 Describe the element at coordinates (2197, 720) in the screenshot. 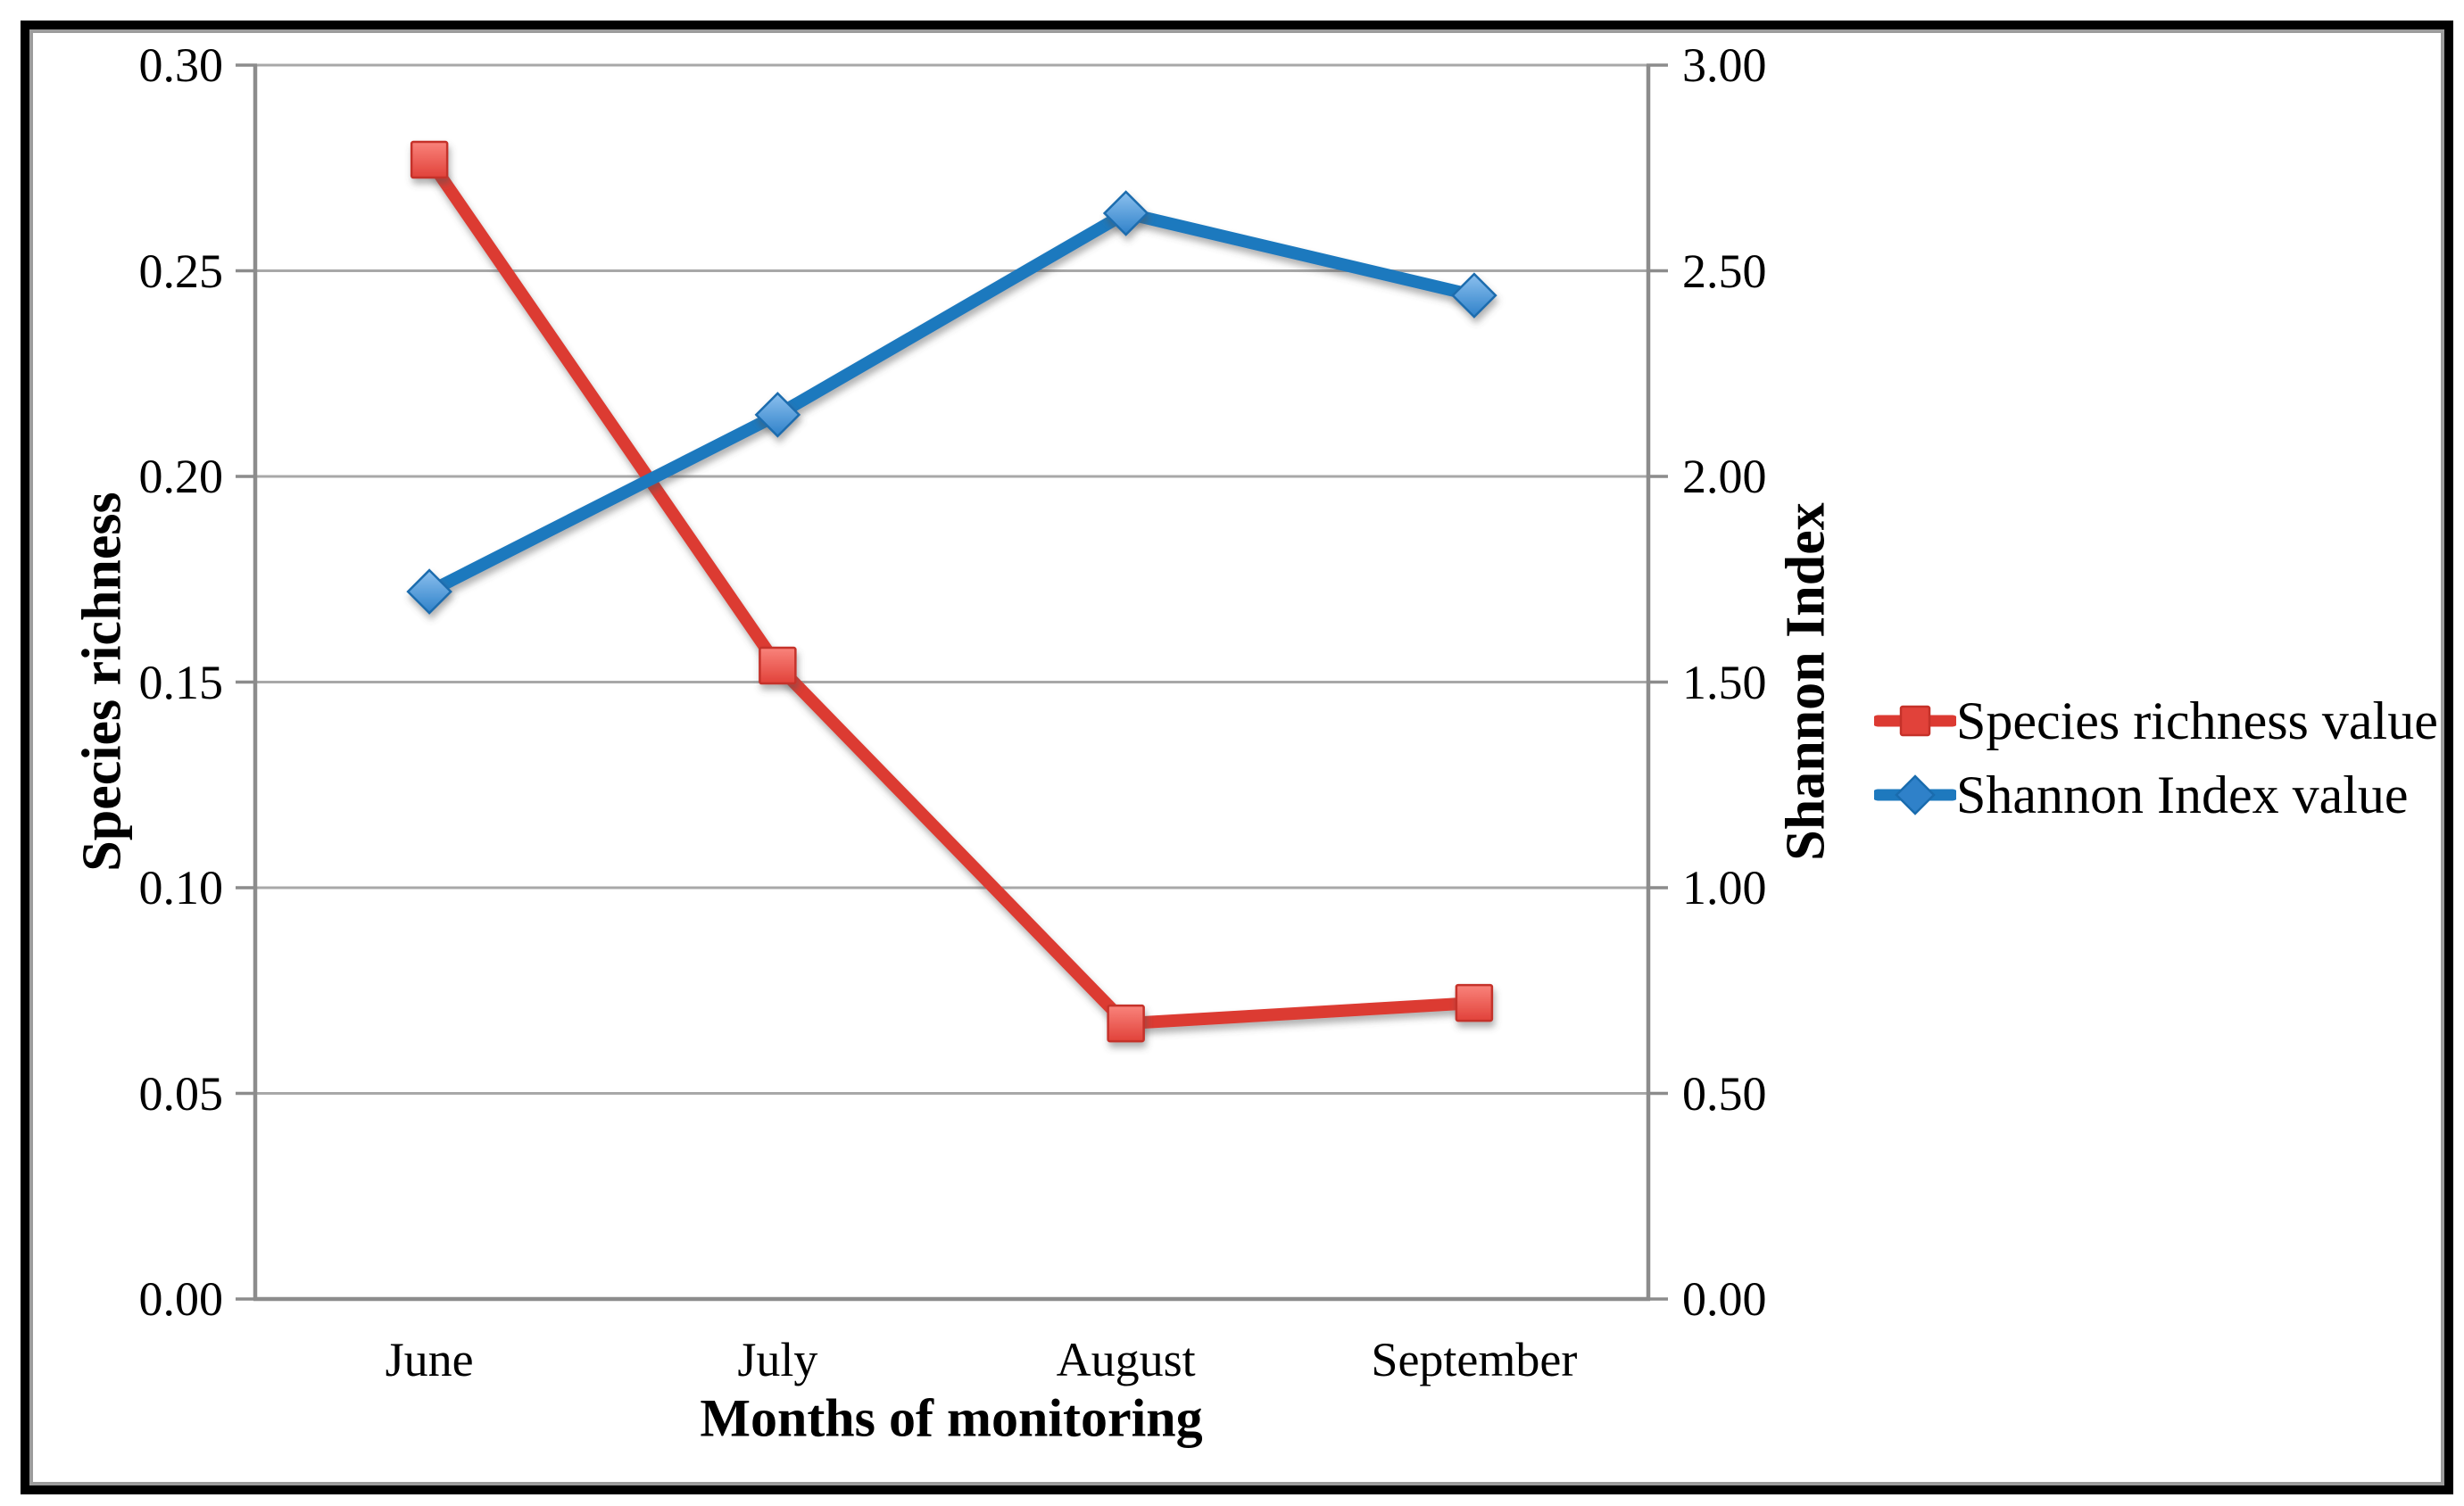

I see `legend-label: Species richness value` at that location.